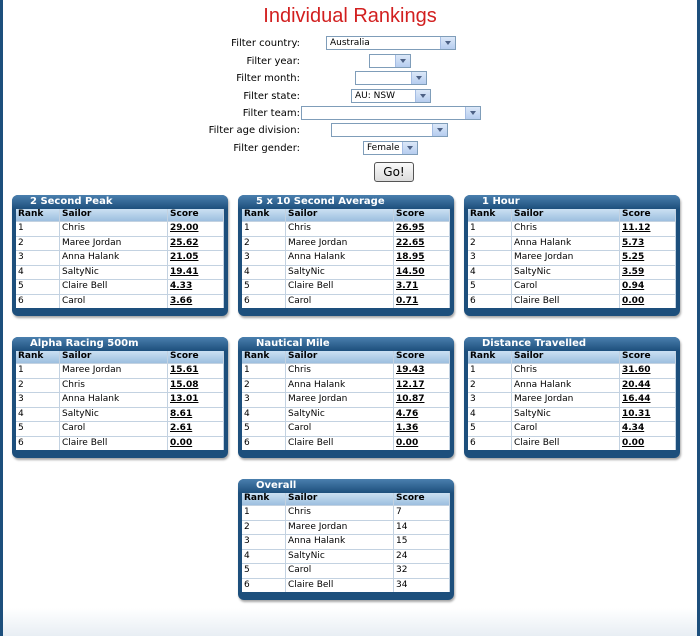 The height and width of the screenshot is (636, 700). I want to click on country-select: Australia, so click(391, 43).